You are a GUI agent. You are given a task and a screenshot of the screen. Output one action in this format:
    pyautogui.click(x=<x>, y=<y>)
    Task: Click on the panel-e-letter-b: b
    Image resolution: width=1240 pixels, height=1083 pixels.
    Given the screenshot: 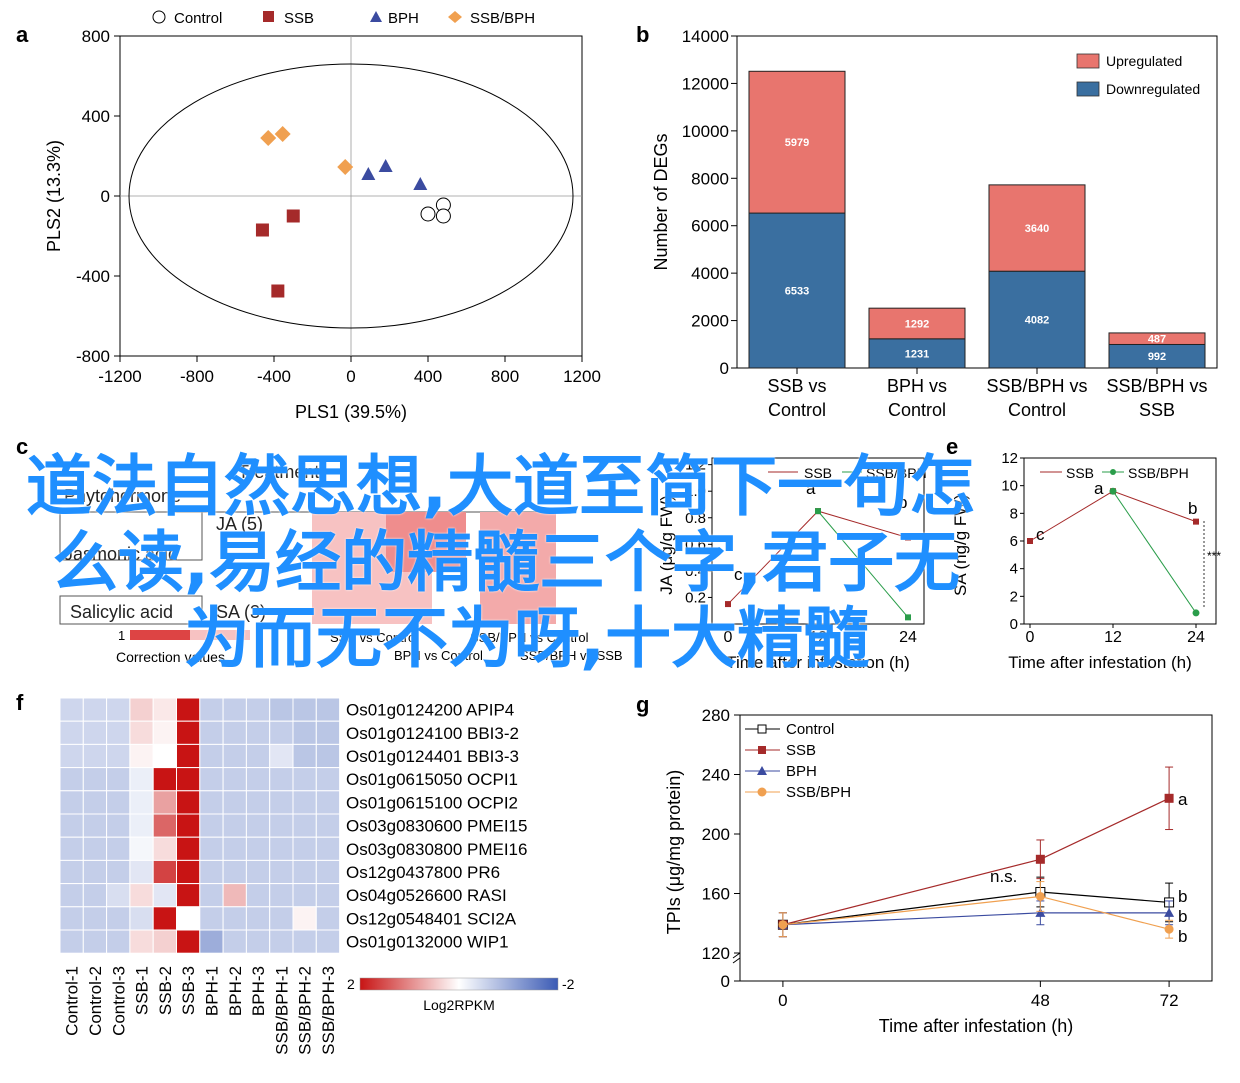 What is the action you would take?
    pyautogui.click(x=1192, y=508)
    